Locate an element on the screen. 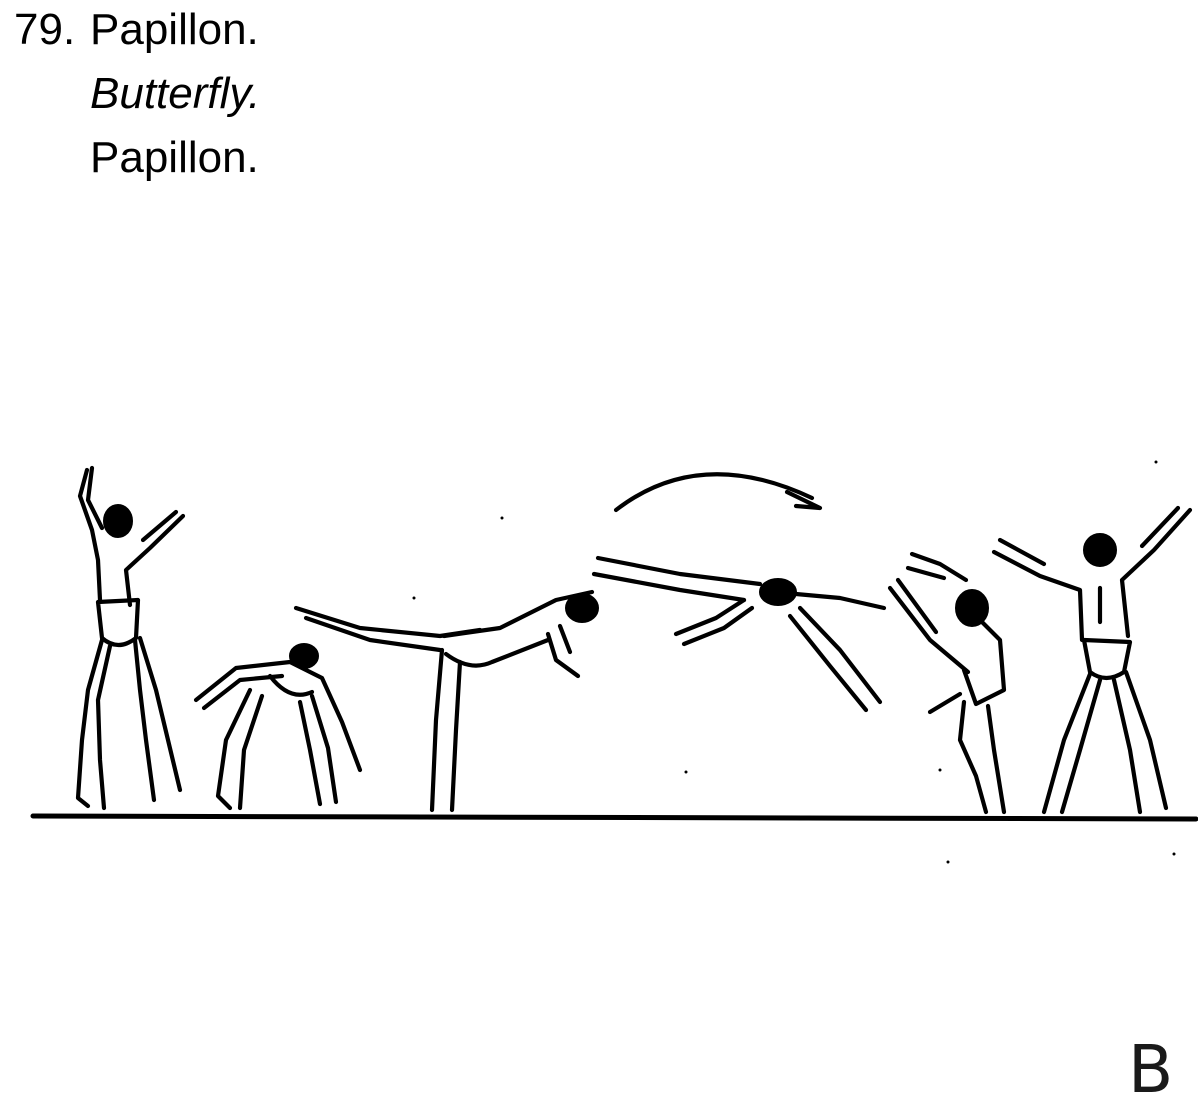 The width and height of the screenshot is (1198, 1118). gymnast-finish is located at coordinates (1092, 660).